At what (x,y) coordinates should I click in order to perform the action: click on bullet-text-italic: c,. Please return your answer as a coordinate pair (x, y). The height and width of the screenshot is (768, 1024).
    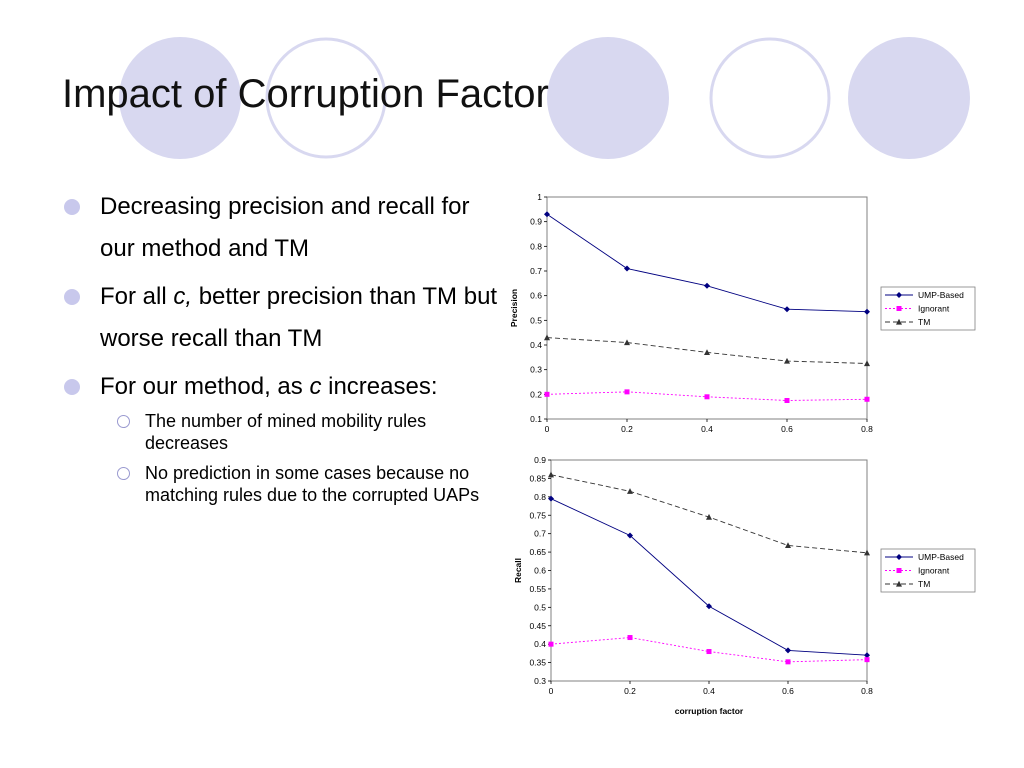
    Looking at the image, I should click on (183, 296).